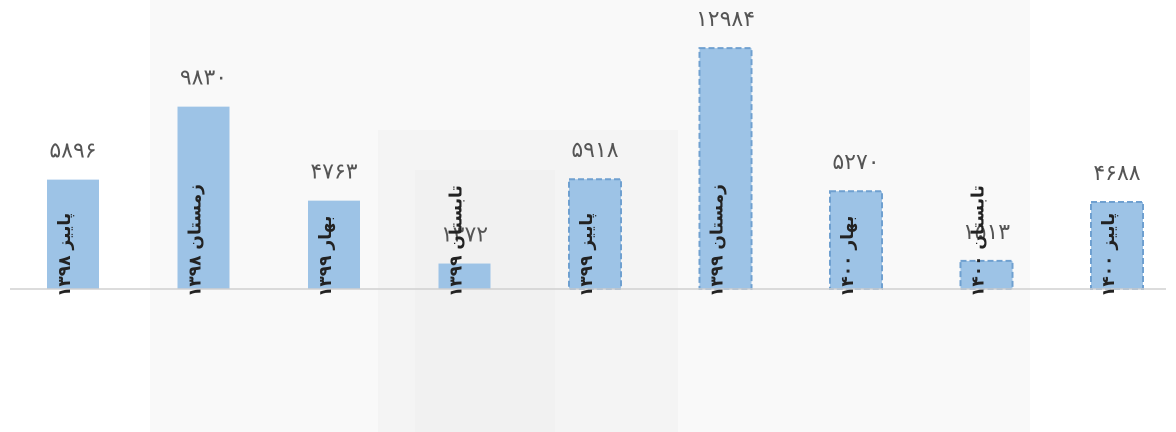 This screenshot has width=1176, height=432. What do you see at coordinates (1109, 255) in the screenshot?
I see `category-label: پاییز ۱۴۰۰` at bounding box center [1109, 255].